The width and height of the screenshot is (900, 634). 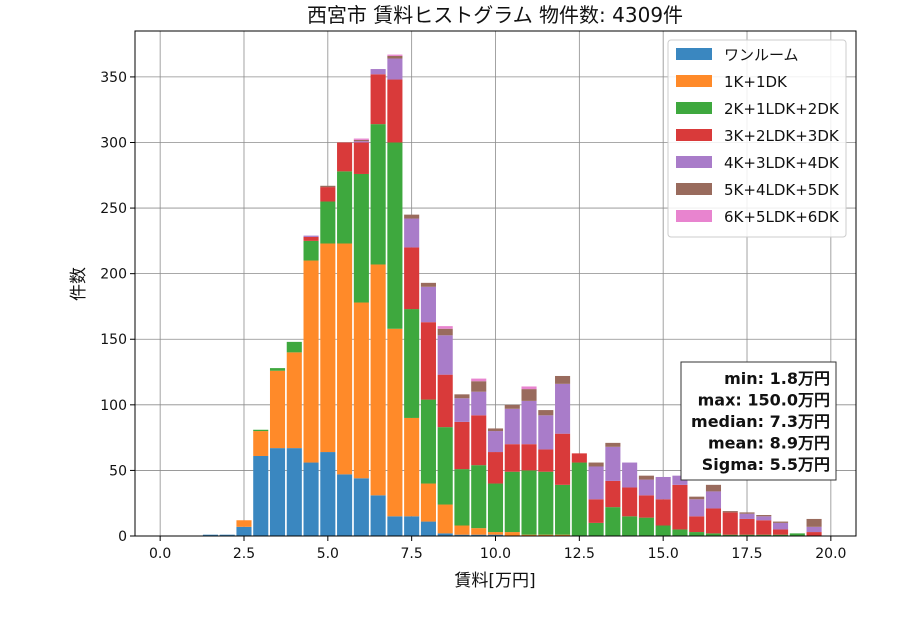 What do you see at coordinates (760, 421) in the screenshot?
I see `stats-line: median: 7.3万円` at bounding box center [760, 421].